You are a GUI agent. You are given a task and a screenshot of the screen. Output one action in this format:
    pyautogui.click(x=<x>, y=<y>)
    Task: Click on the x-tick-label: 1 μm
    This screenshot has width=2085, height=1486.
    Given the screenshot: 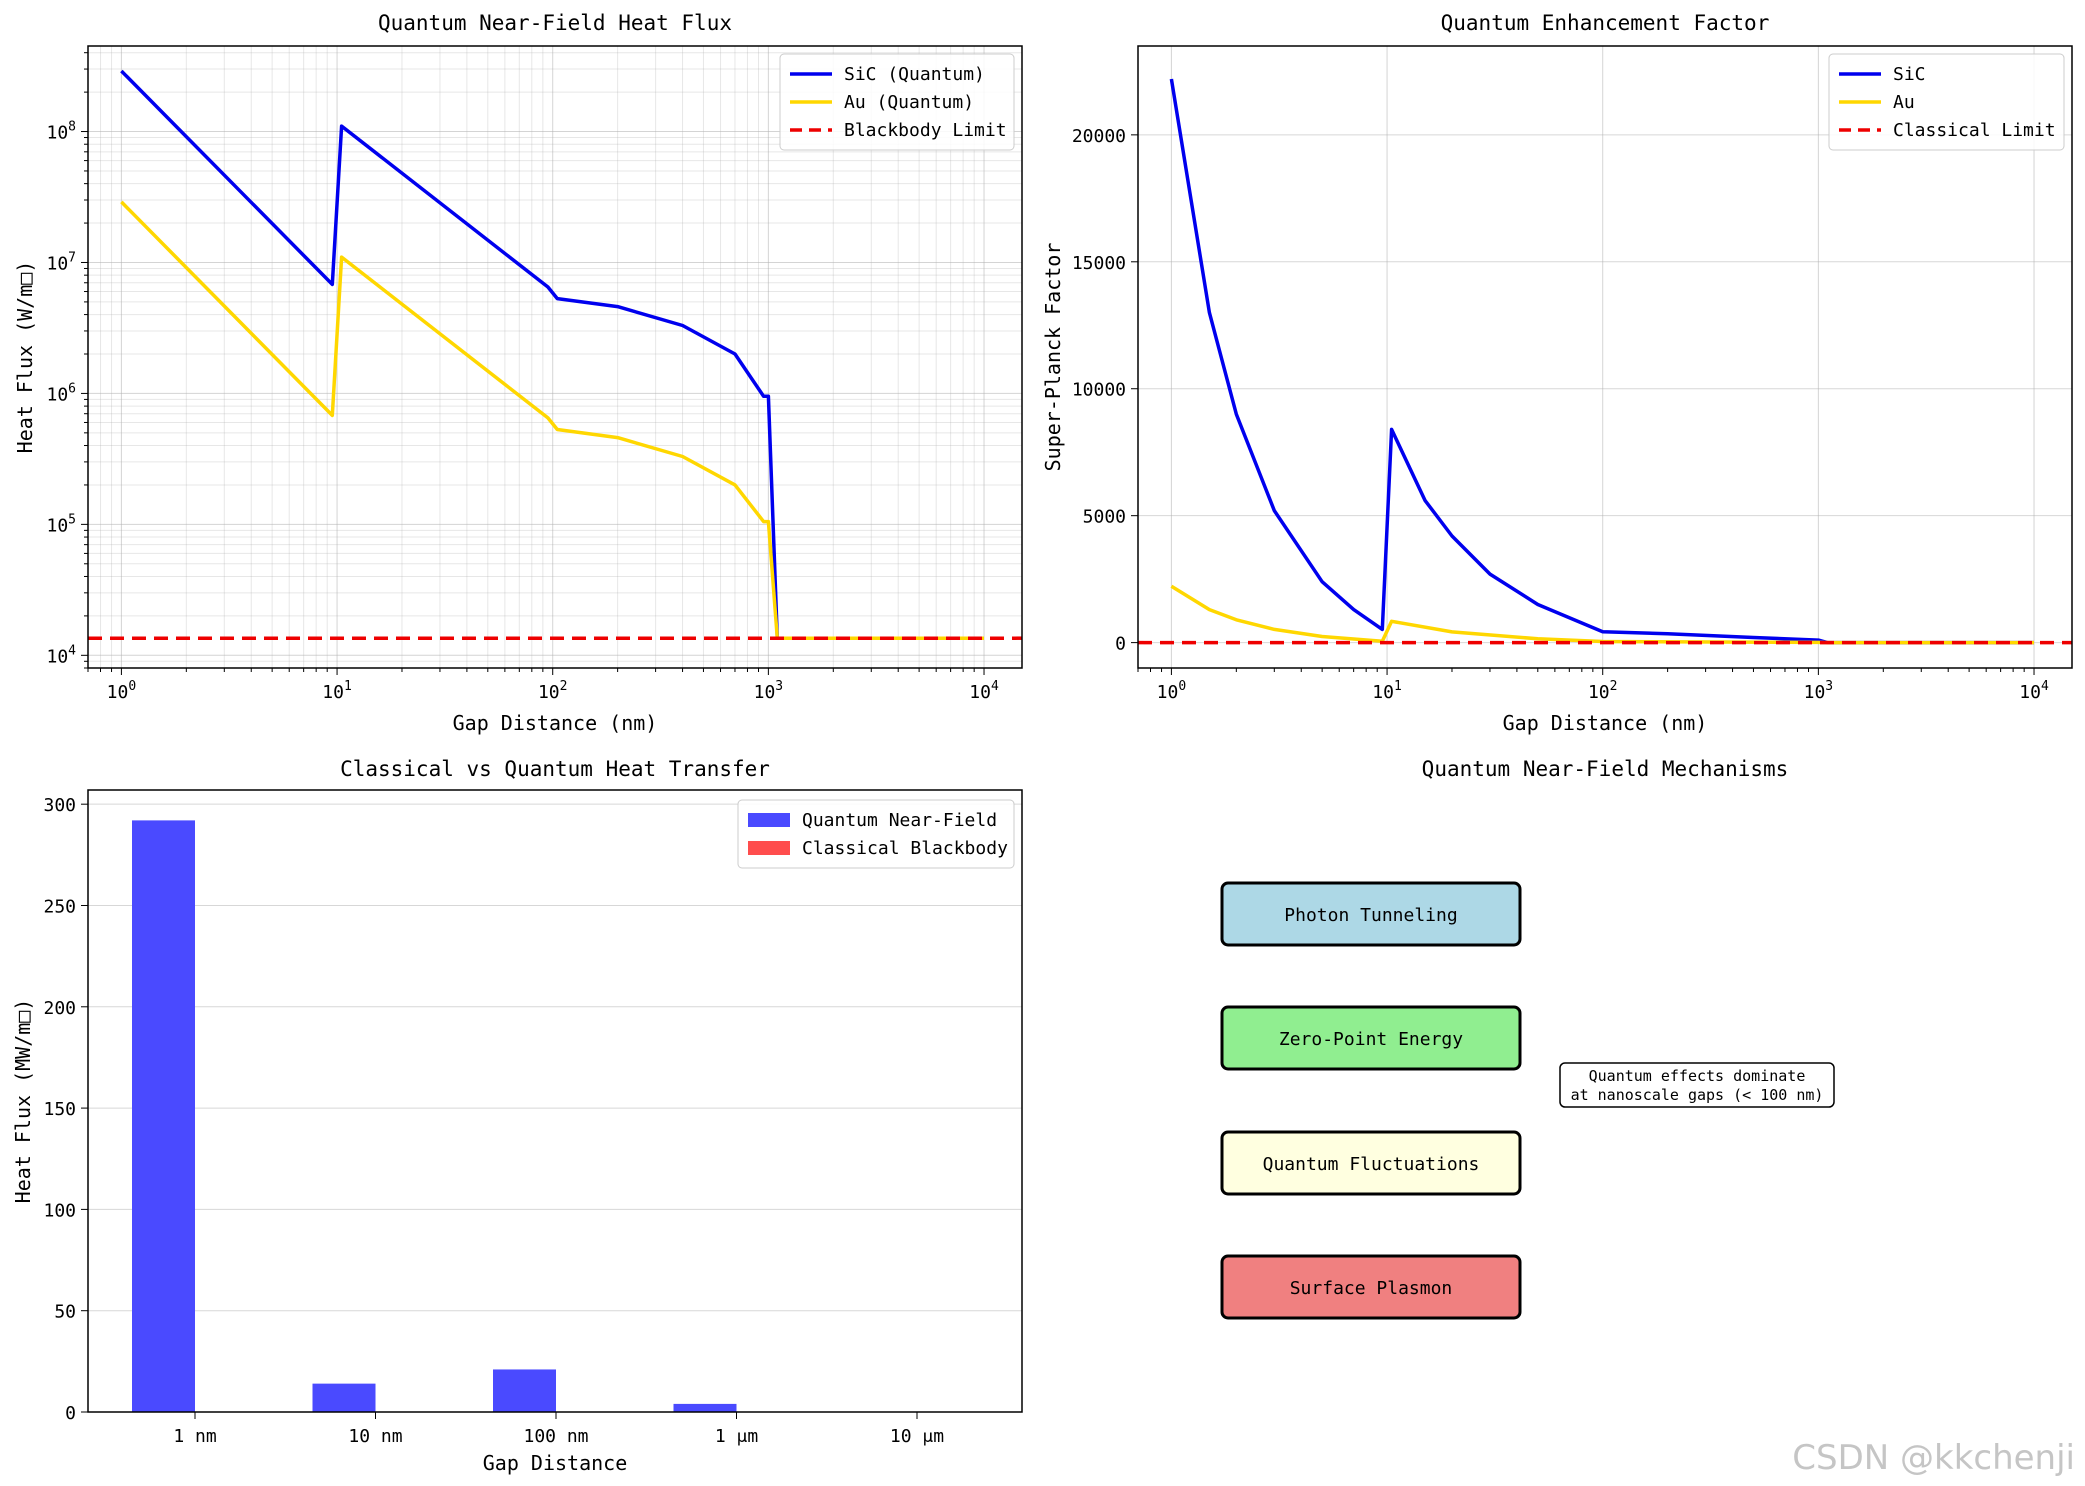 What is the action you would take?
    pyautogui.click(x=736, y=1436)
    